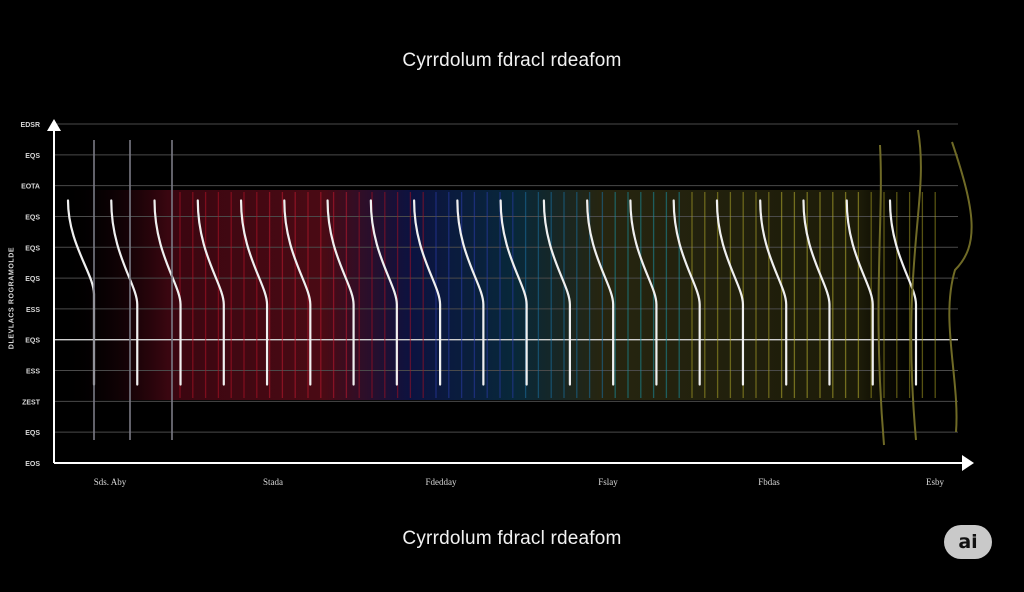  What do you see at coordinates (32, 464) in the screenshot?
I see `y-tick-label: EOS` at bounding box center [32, 464].